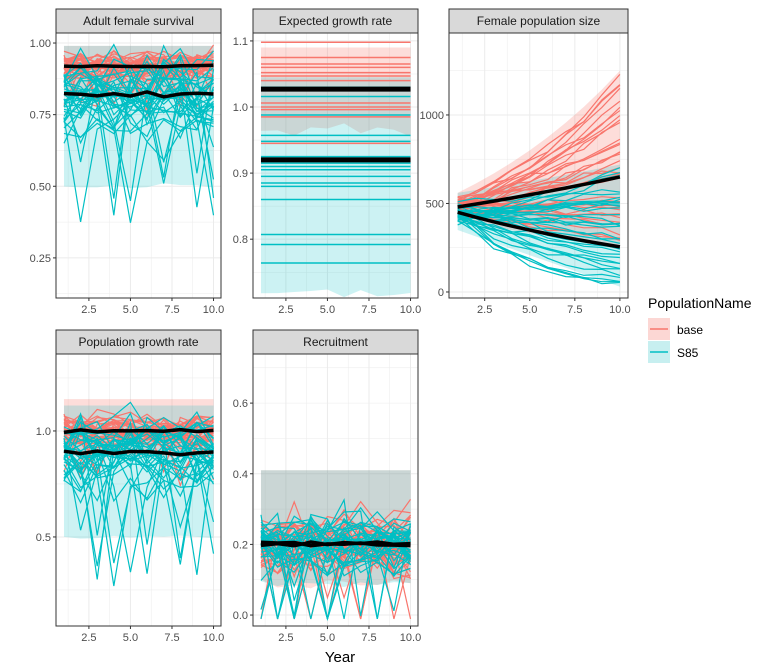  I want to click on legend: PopulationName base S85, so click(700, 329).